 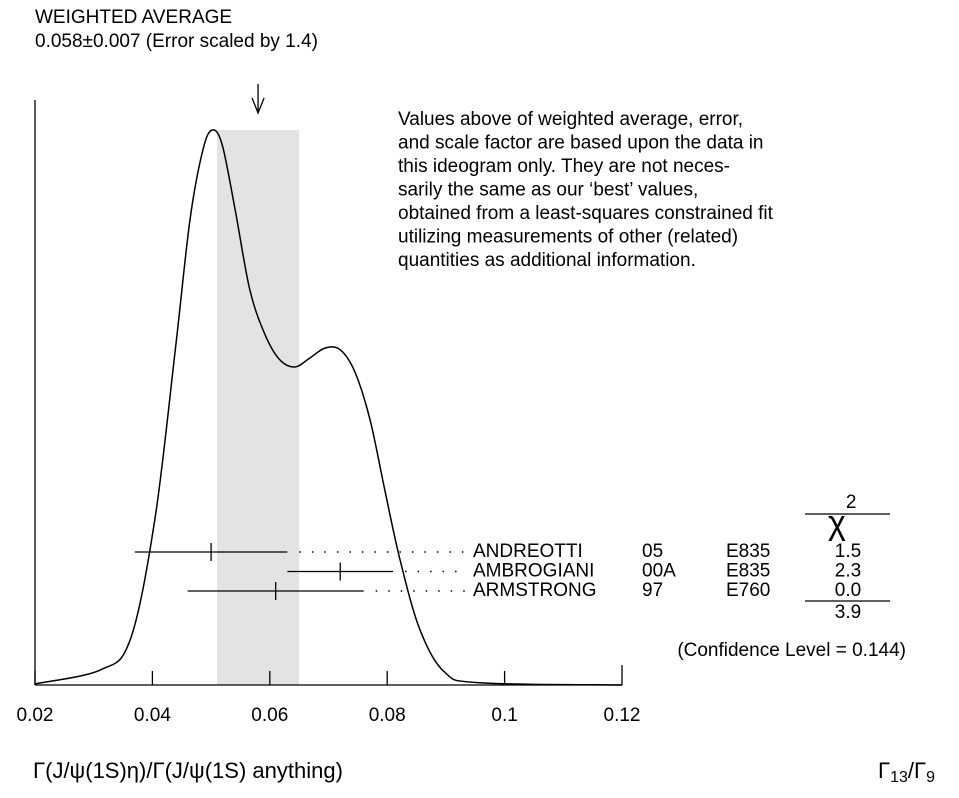 I want to click on x-axis-label: Γ(J/ψ(1S)η)/Γ(J/ψ(1S) anything), so click(x=188, y=770).